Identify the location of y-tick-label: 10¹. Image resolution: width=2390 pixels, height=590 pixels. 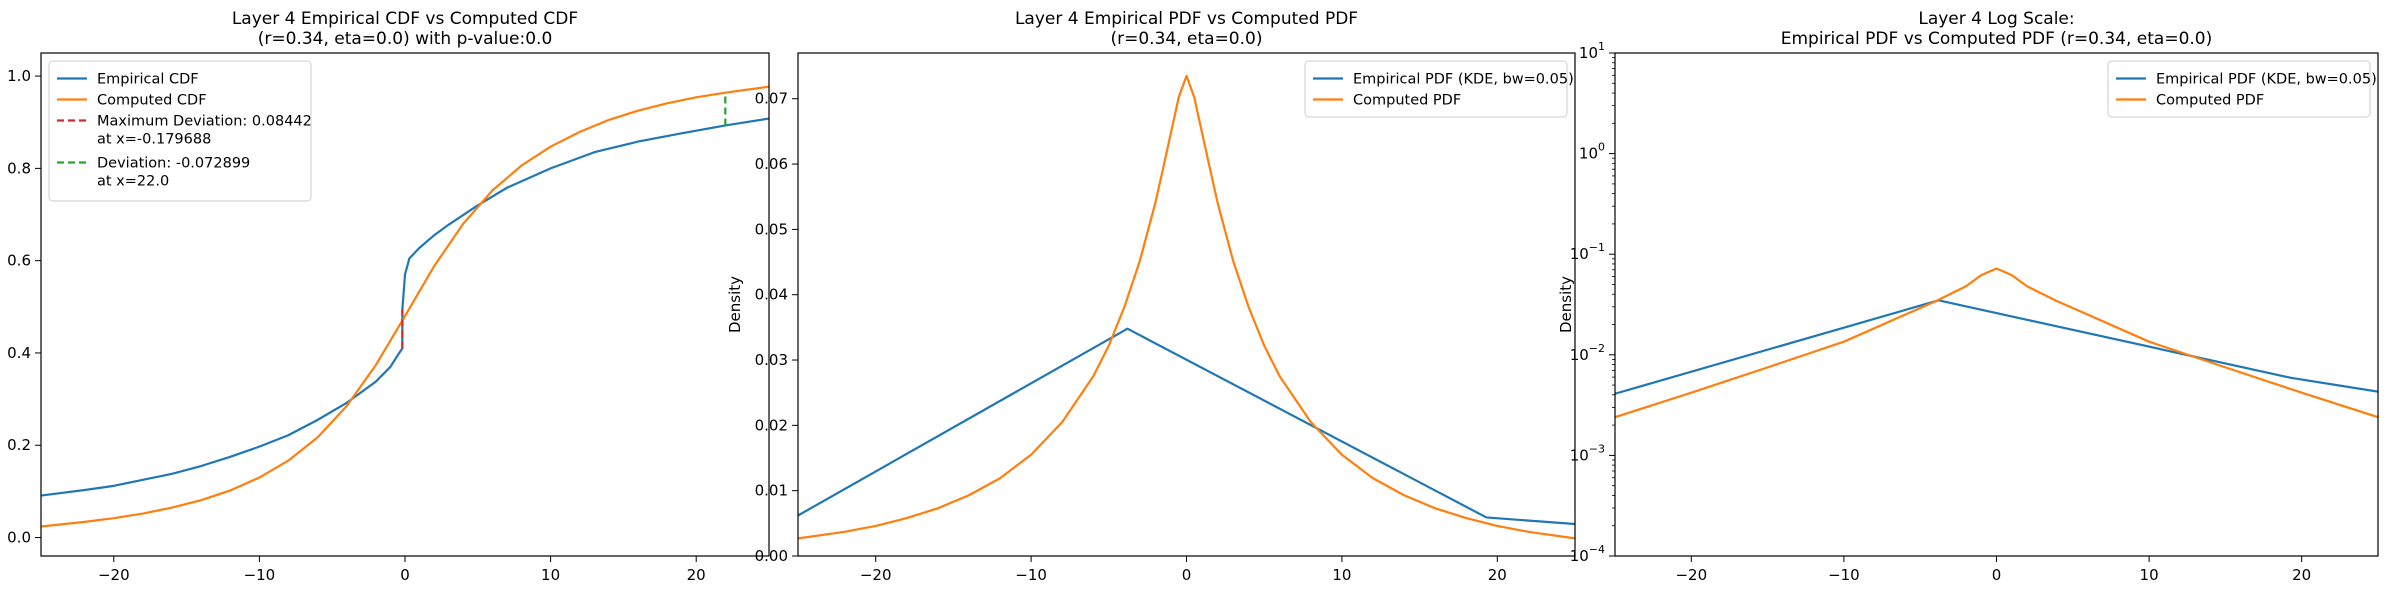
(1592, 51).